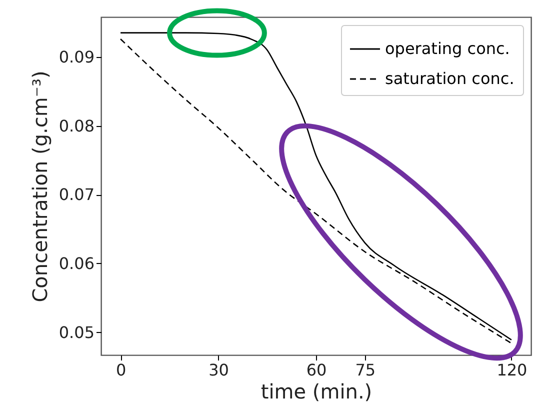  Describe the element at coordinates (76, 126) in the screenshot. I see `y-tick-label: 0.08` at that location.